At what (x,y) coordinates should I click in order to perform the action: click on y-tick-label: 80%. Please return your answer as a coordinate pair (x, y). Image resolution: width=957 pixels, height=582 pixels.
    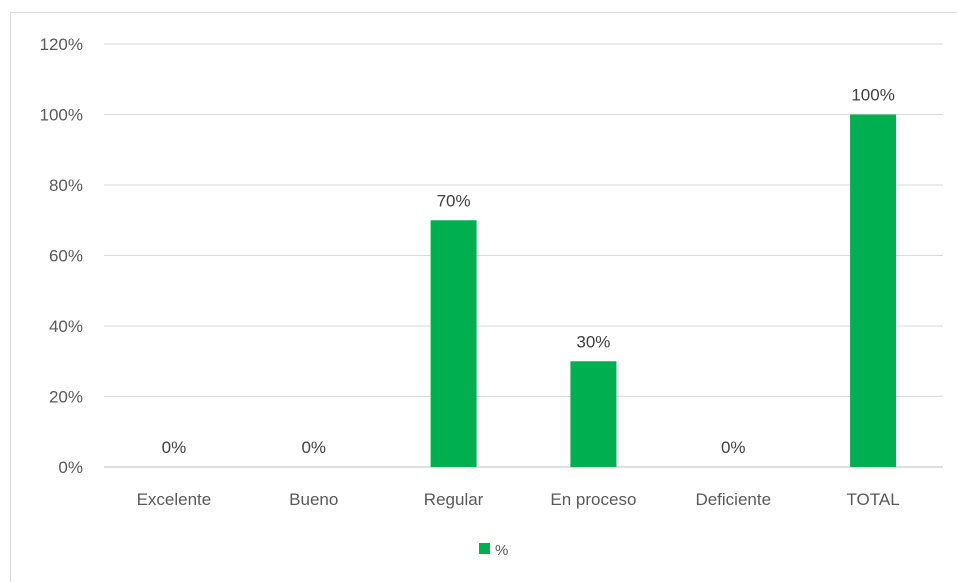
    Looking at the image, I should click on (66, 185).